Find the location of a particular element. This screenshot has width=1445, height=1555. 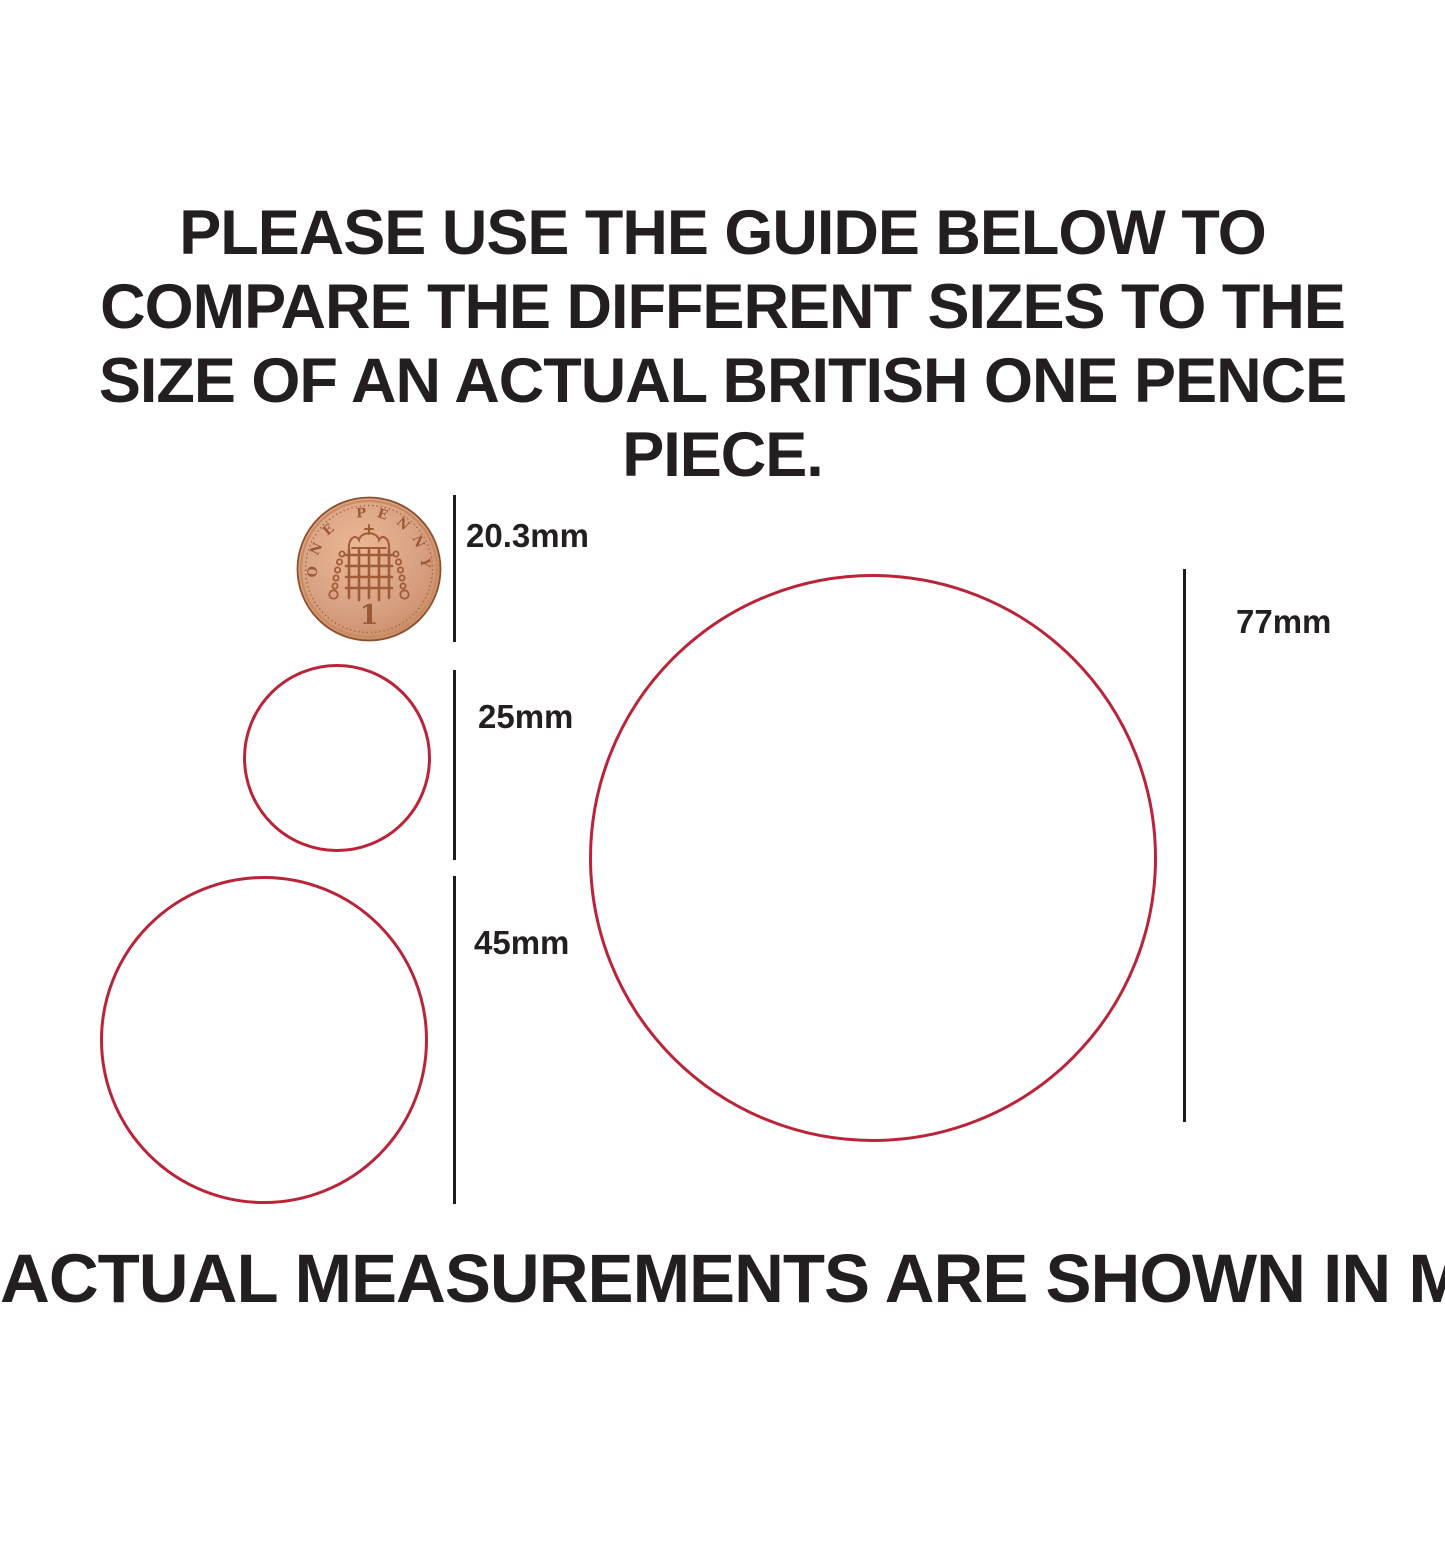

size-label-77mm: 77mm is located at coordinates (1284, 621).